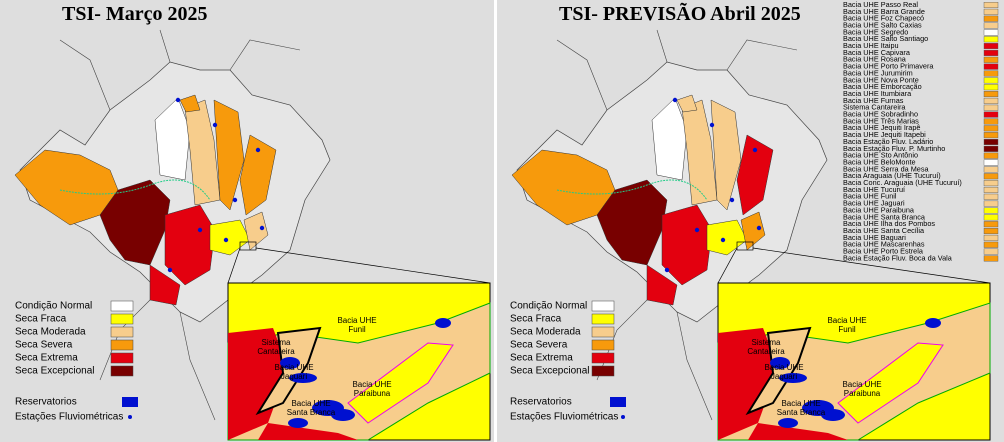  Describe the element at coordinates (877, 52) in the screenshot. I see `basin-name: Bacia UHE Capivara` at that location.